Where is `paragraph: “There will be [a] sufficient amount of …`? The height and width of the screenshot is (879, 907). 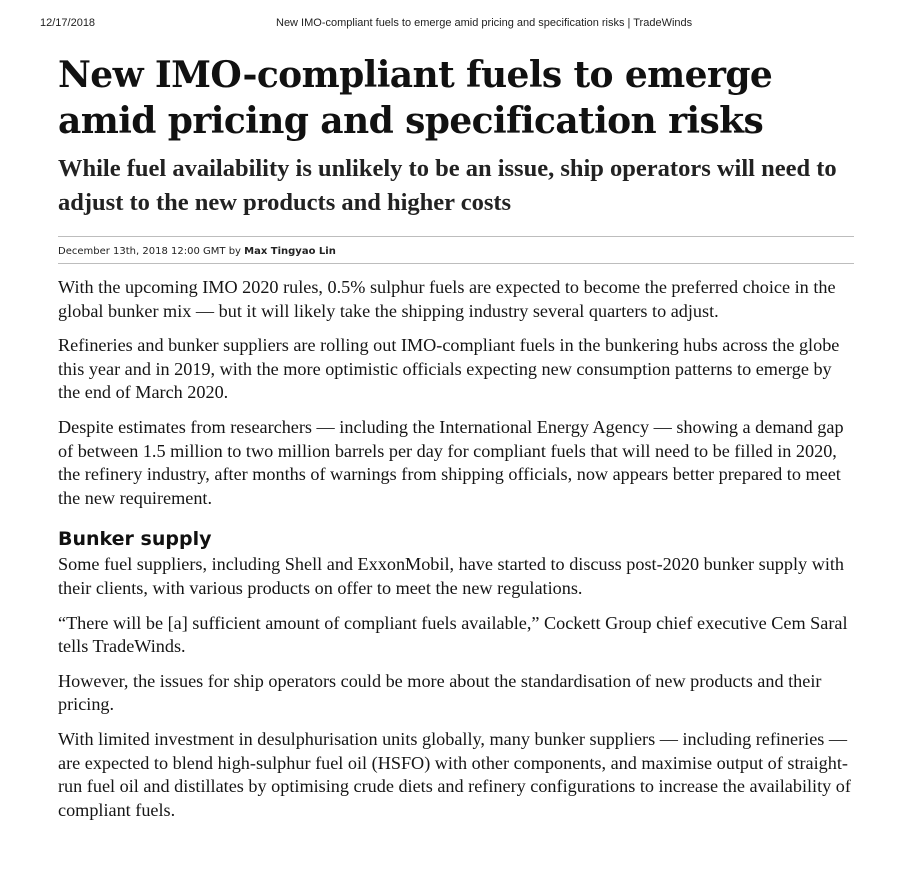 paragraph: “There will be [a] sufficient amount of … is located at coordinates (453, 634).